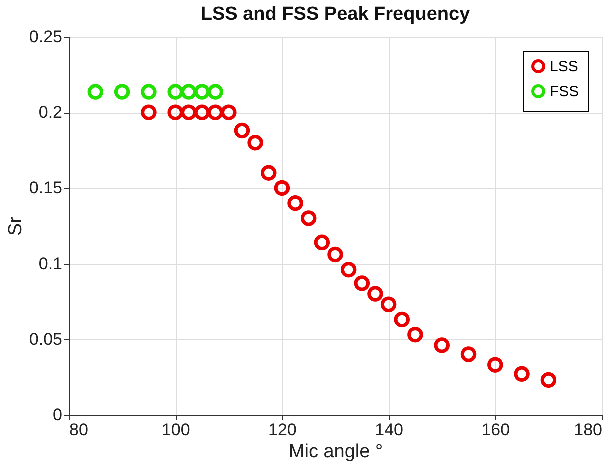 The height and width of the screenshot is (466, 608). Describe the element at coordinates (45, 188) in the screenshot. I see `y-tick-label: 0.15` at that location.